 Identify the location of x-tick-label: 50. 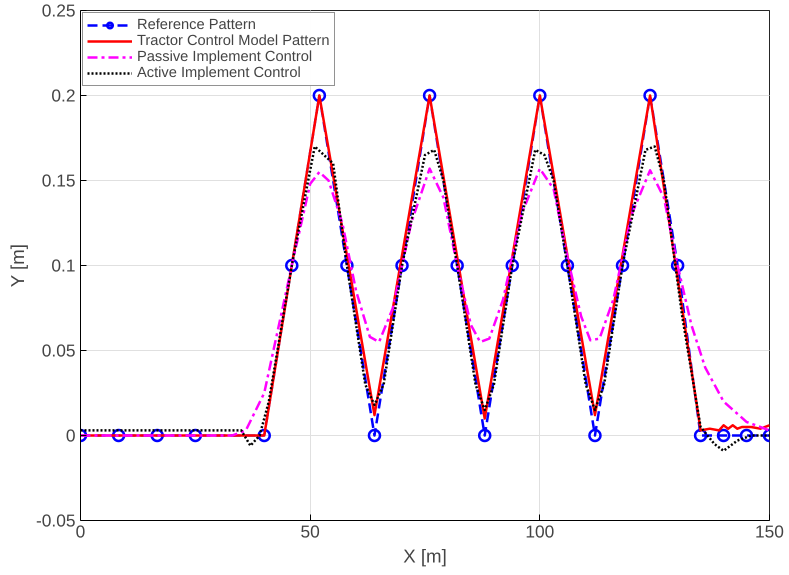
(310, 532).